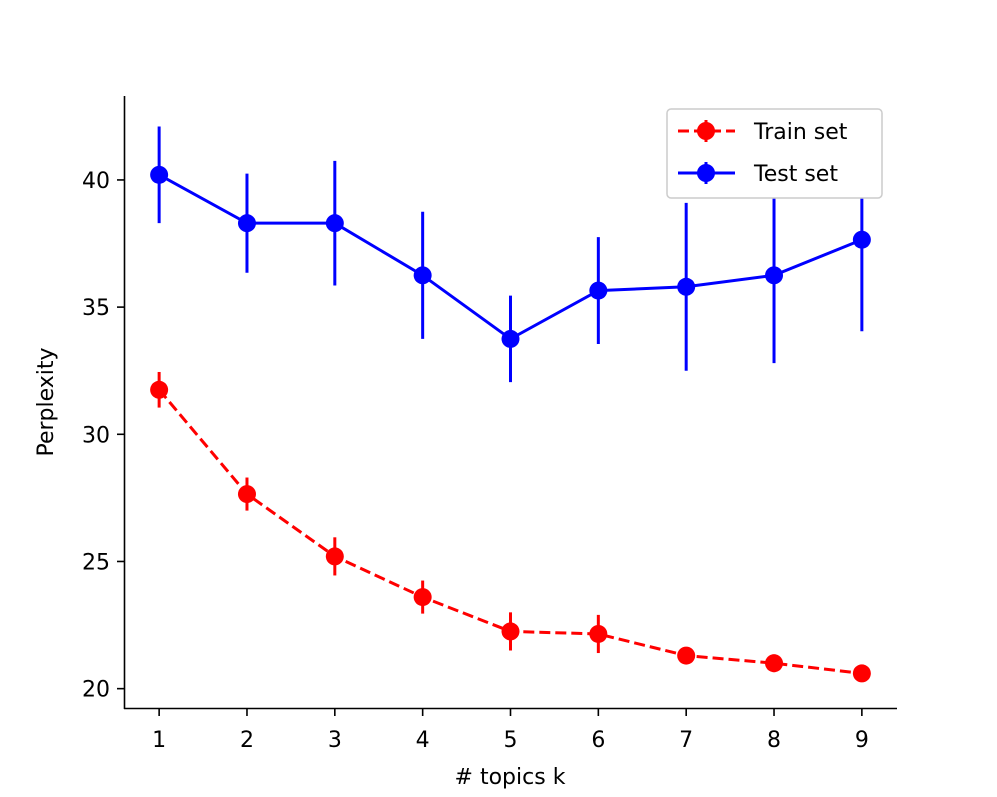  I want to click on x-tick-label: 8, so click(774, 740).